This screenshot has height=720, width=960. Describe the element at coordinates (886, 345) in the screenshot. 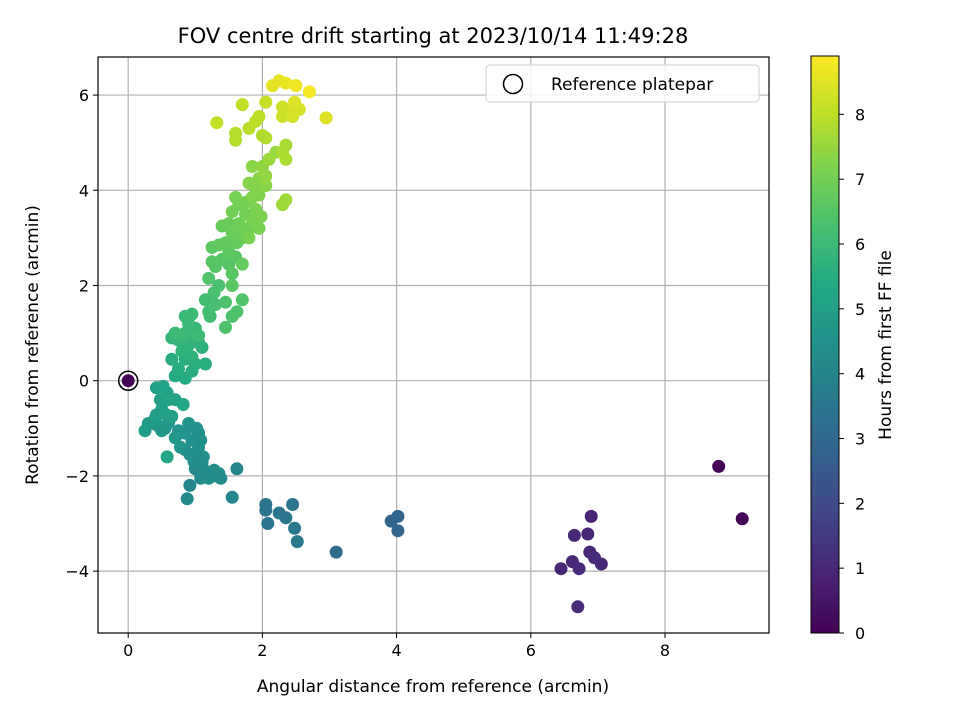

I see `colorbar-label: Hours from first FF file` at that location.